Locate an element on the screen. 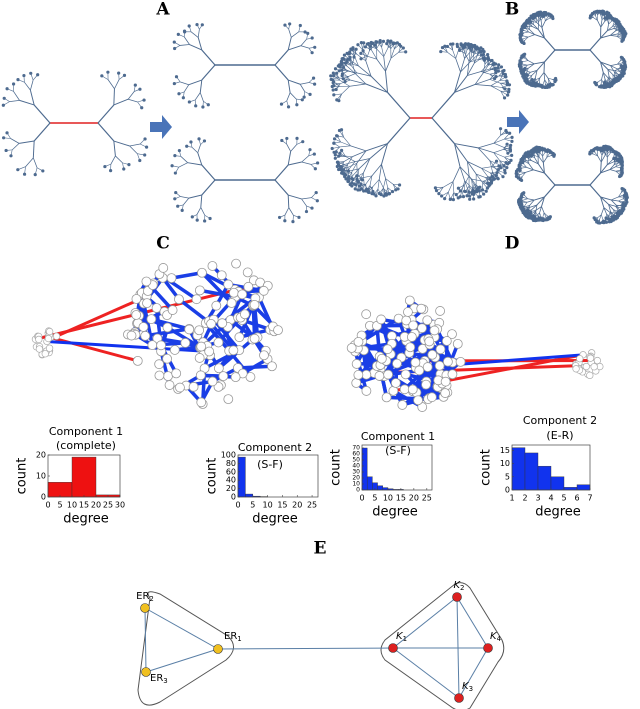 The width and height of the screenshot is (640, 709). group-outline is located at coordinates (442, 645).